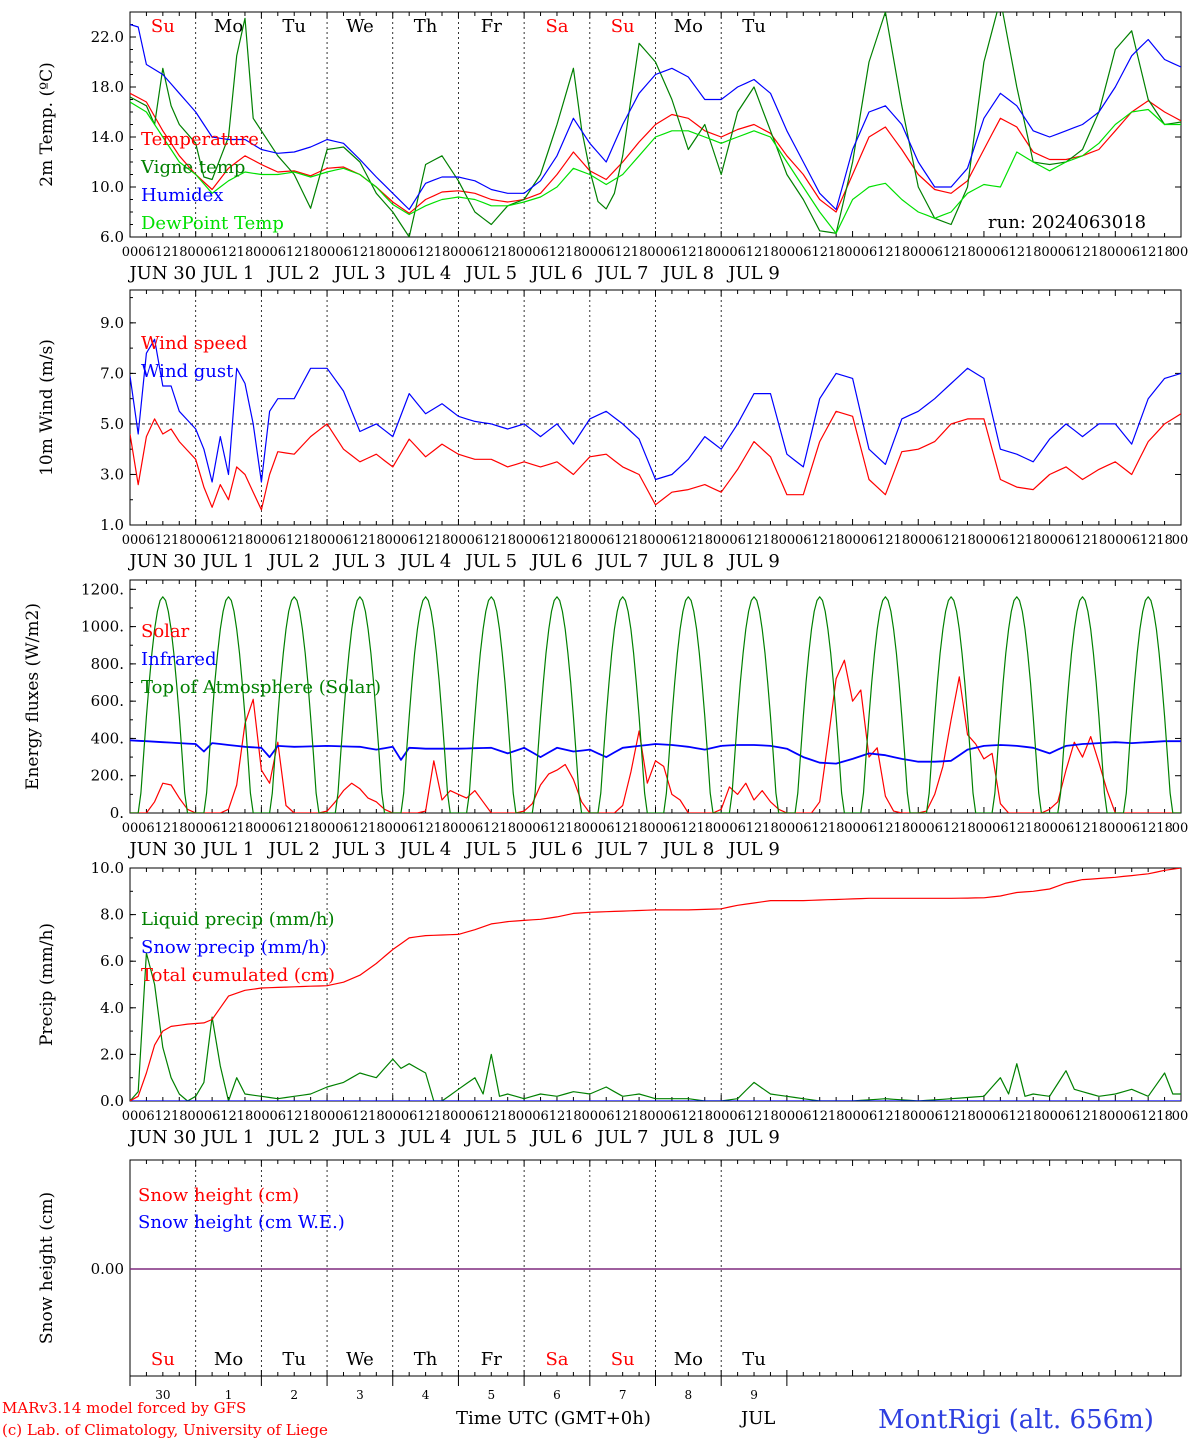 The image size is (1194, 1440). Describe the element at coordinates (102, 589) in the screenshot. I see `y-tick-label: 1200.` at that location.